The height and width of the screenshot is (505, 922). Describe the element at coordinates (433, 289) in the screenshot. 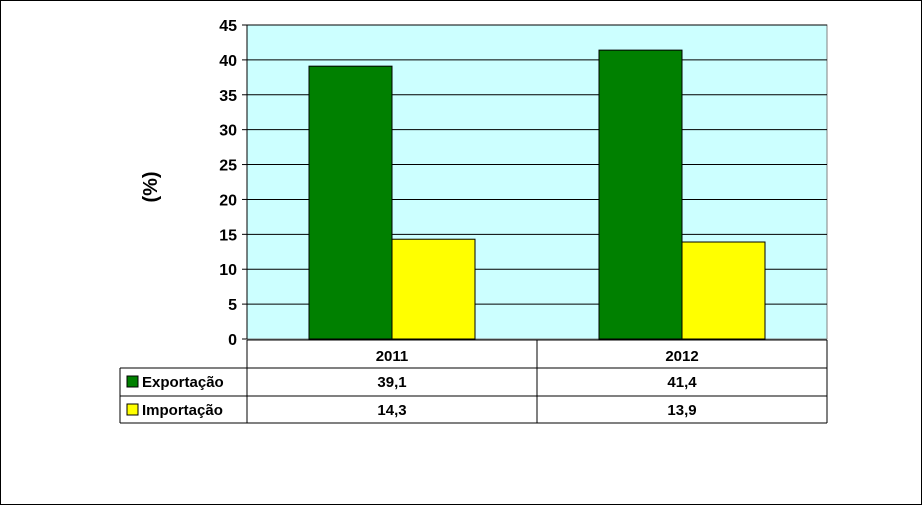

I see `bar-importao-2011` at that location.